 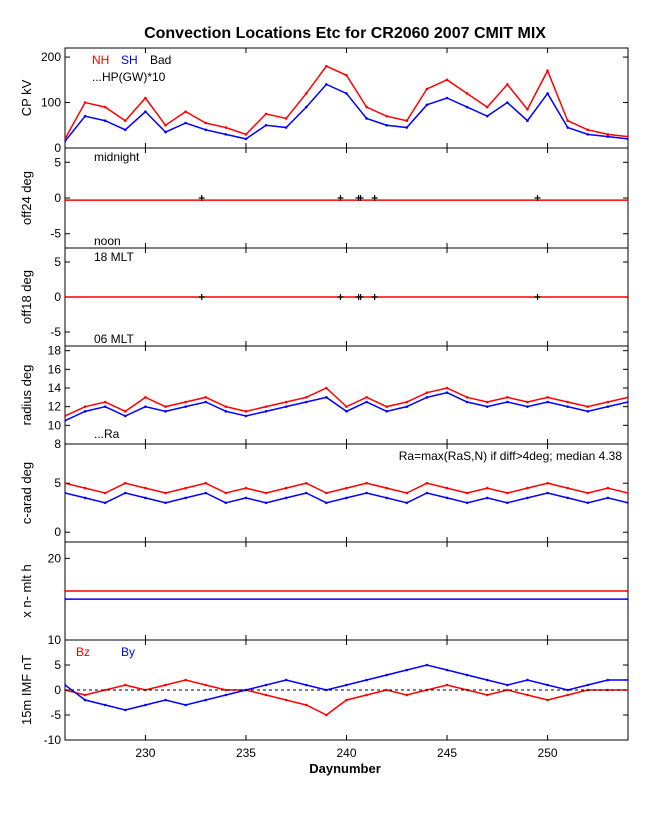 What do you see at coordinates (114, 339) in the screenshot?
I see `annotation-bottom-off18: 06 MLT` at bounding box center [114, 339].